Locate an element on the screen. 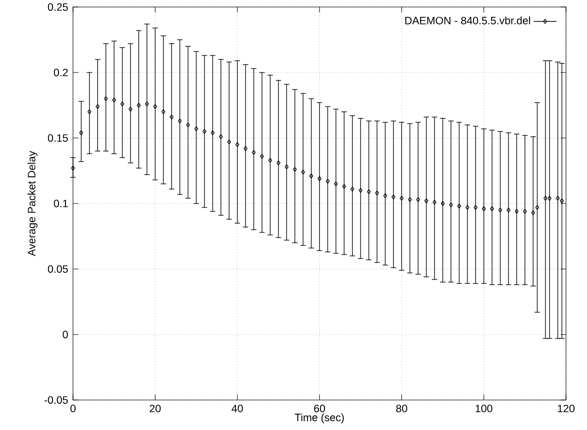 Image resolution: width=587 pixels, height=430 pixels. y-tick-label: -0.05 is located at coordinates (56, 400).